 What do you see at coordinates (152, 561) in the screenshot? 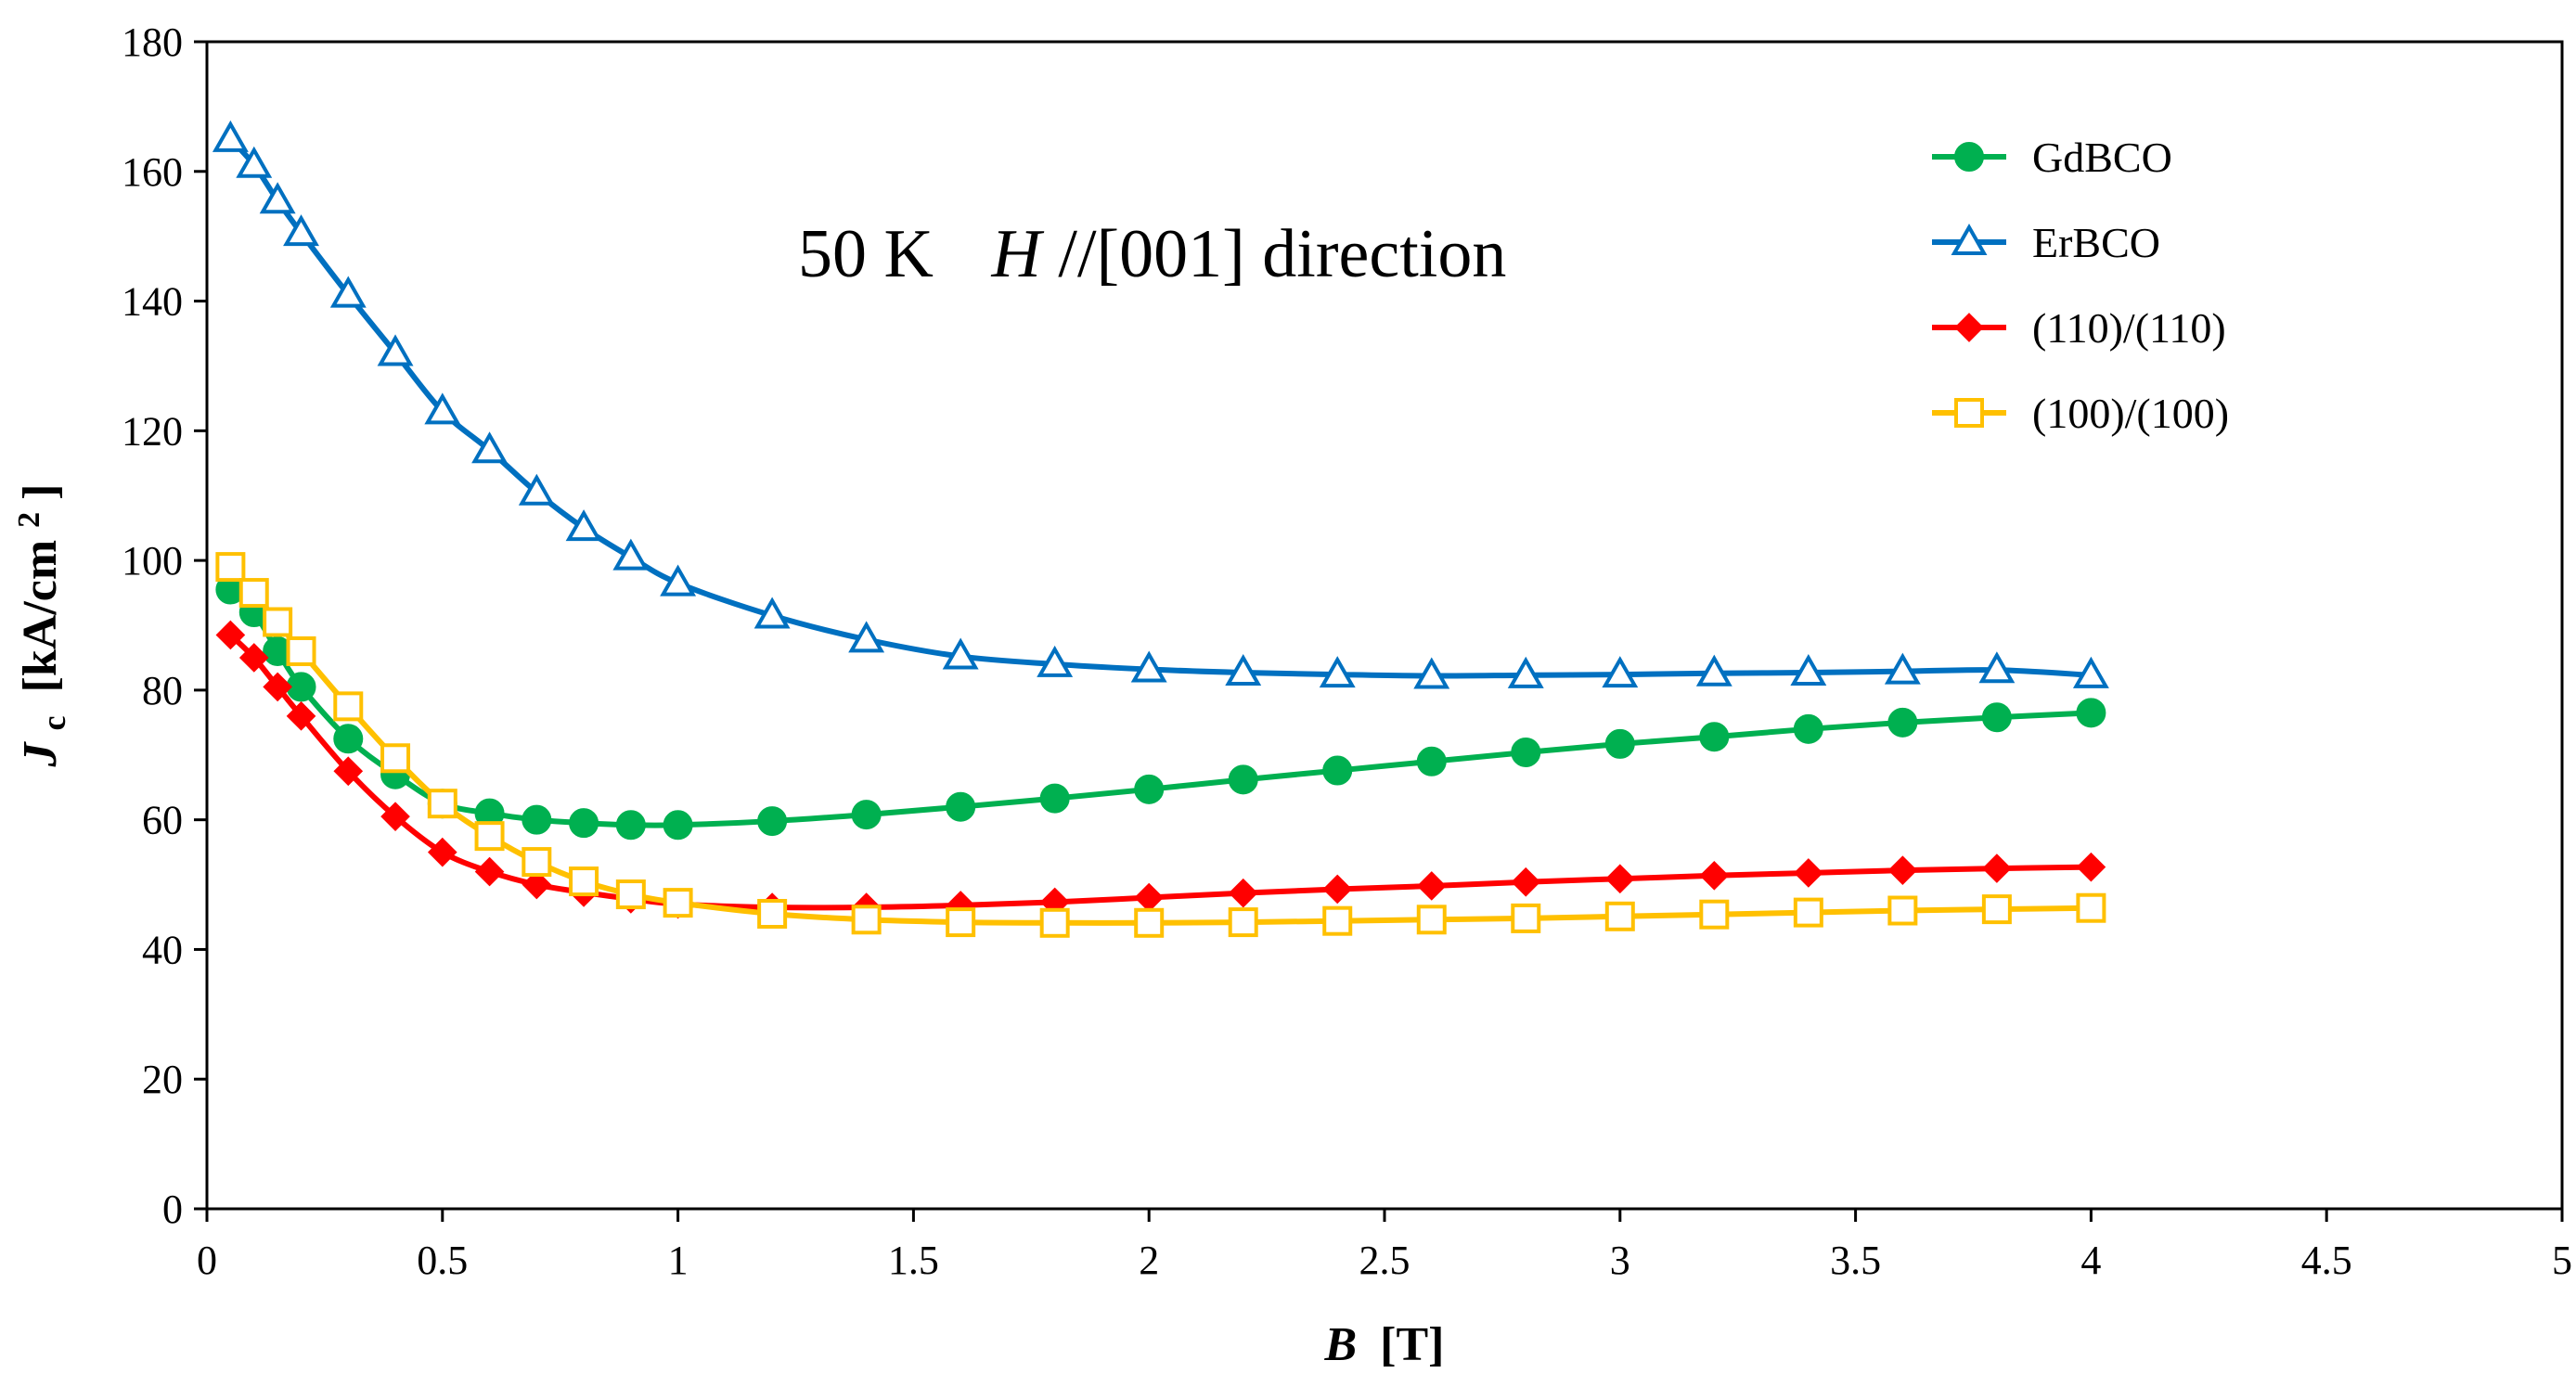
I see `y-tick-label: 100` at bounding box center [152, 561].